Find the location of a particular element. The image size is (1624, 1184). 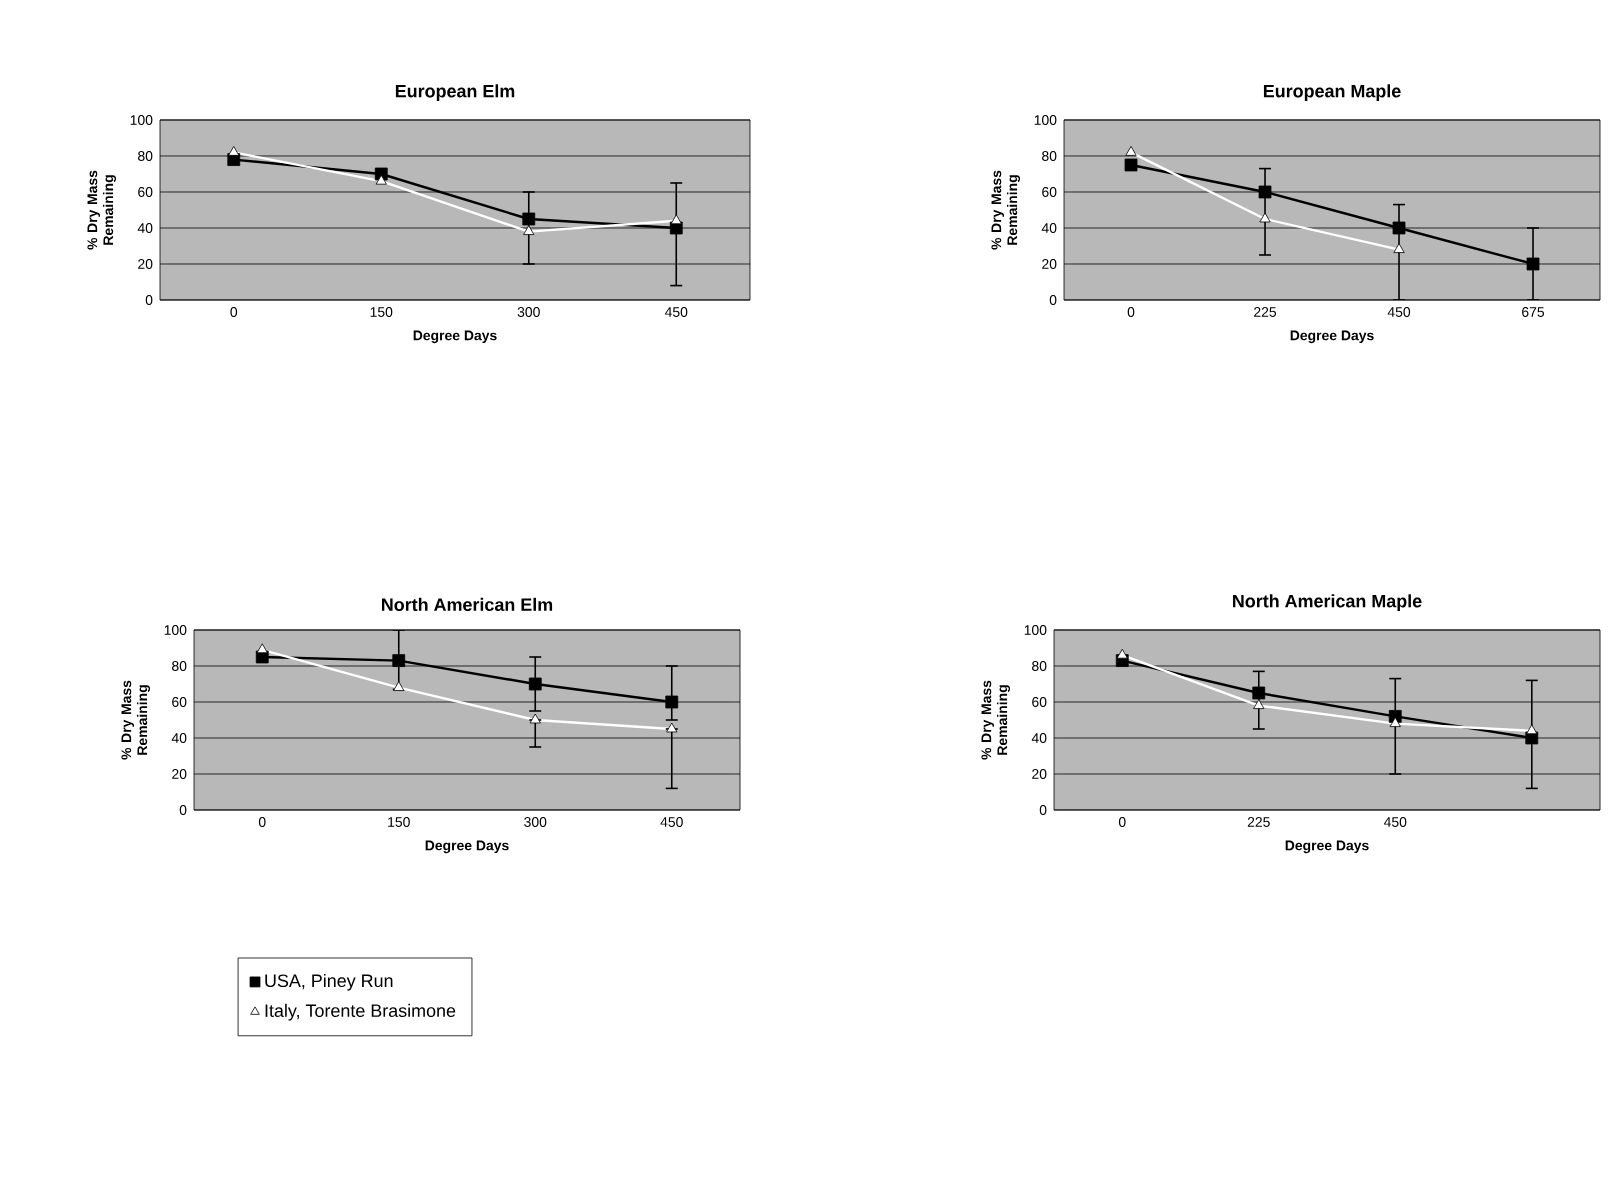

legend-label: USA, Piney Run is located at coordinates (329, 982).